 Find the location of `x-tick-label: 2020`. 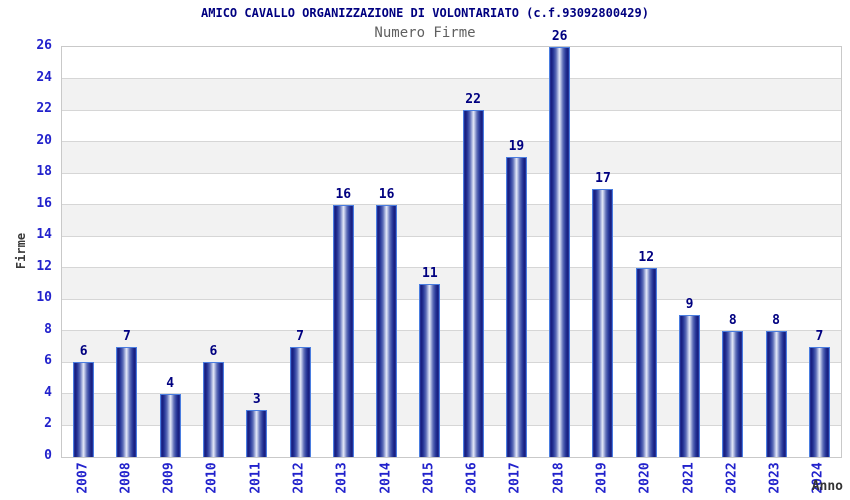

x-tick-label: 2020 is located at coordinates (645, 478).